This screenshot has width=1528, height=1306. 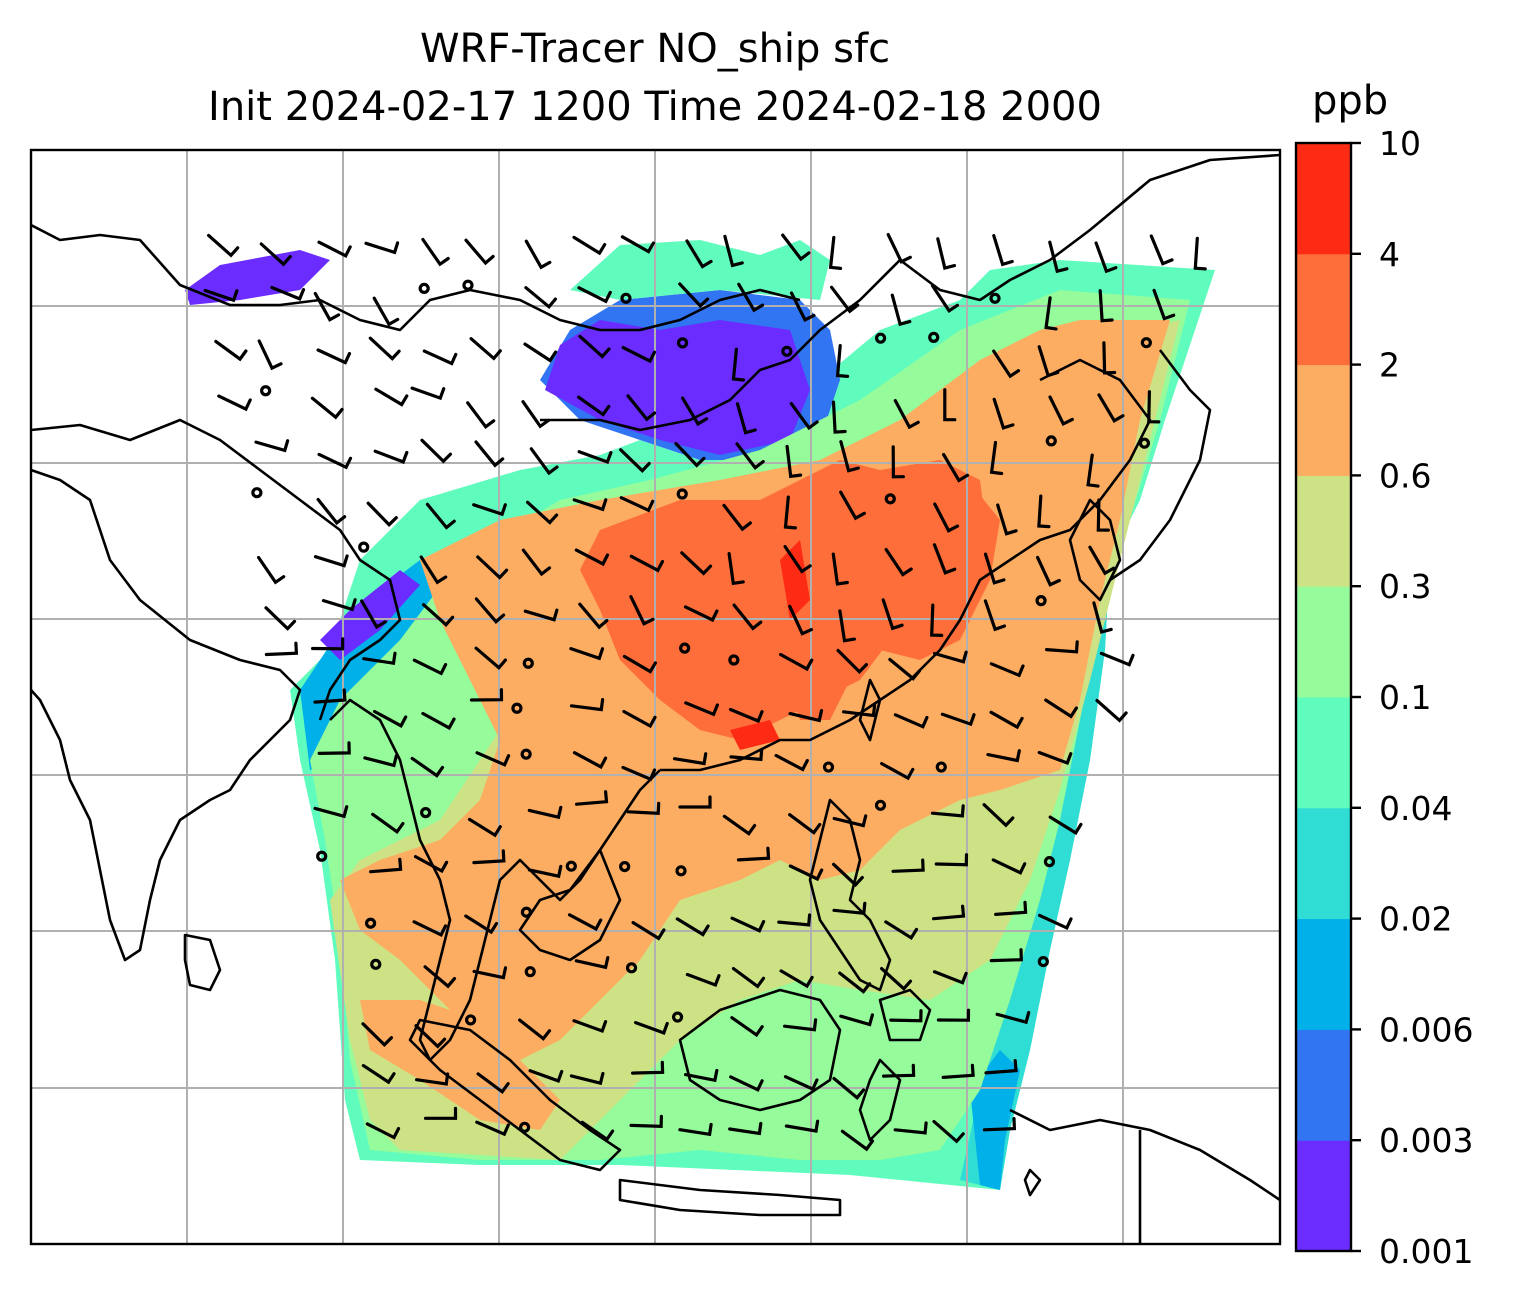 I want to click on colorbar-band, so click(x=1323, y=974).